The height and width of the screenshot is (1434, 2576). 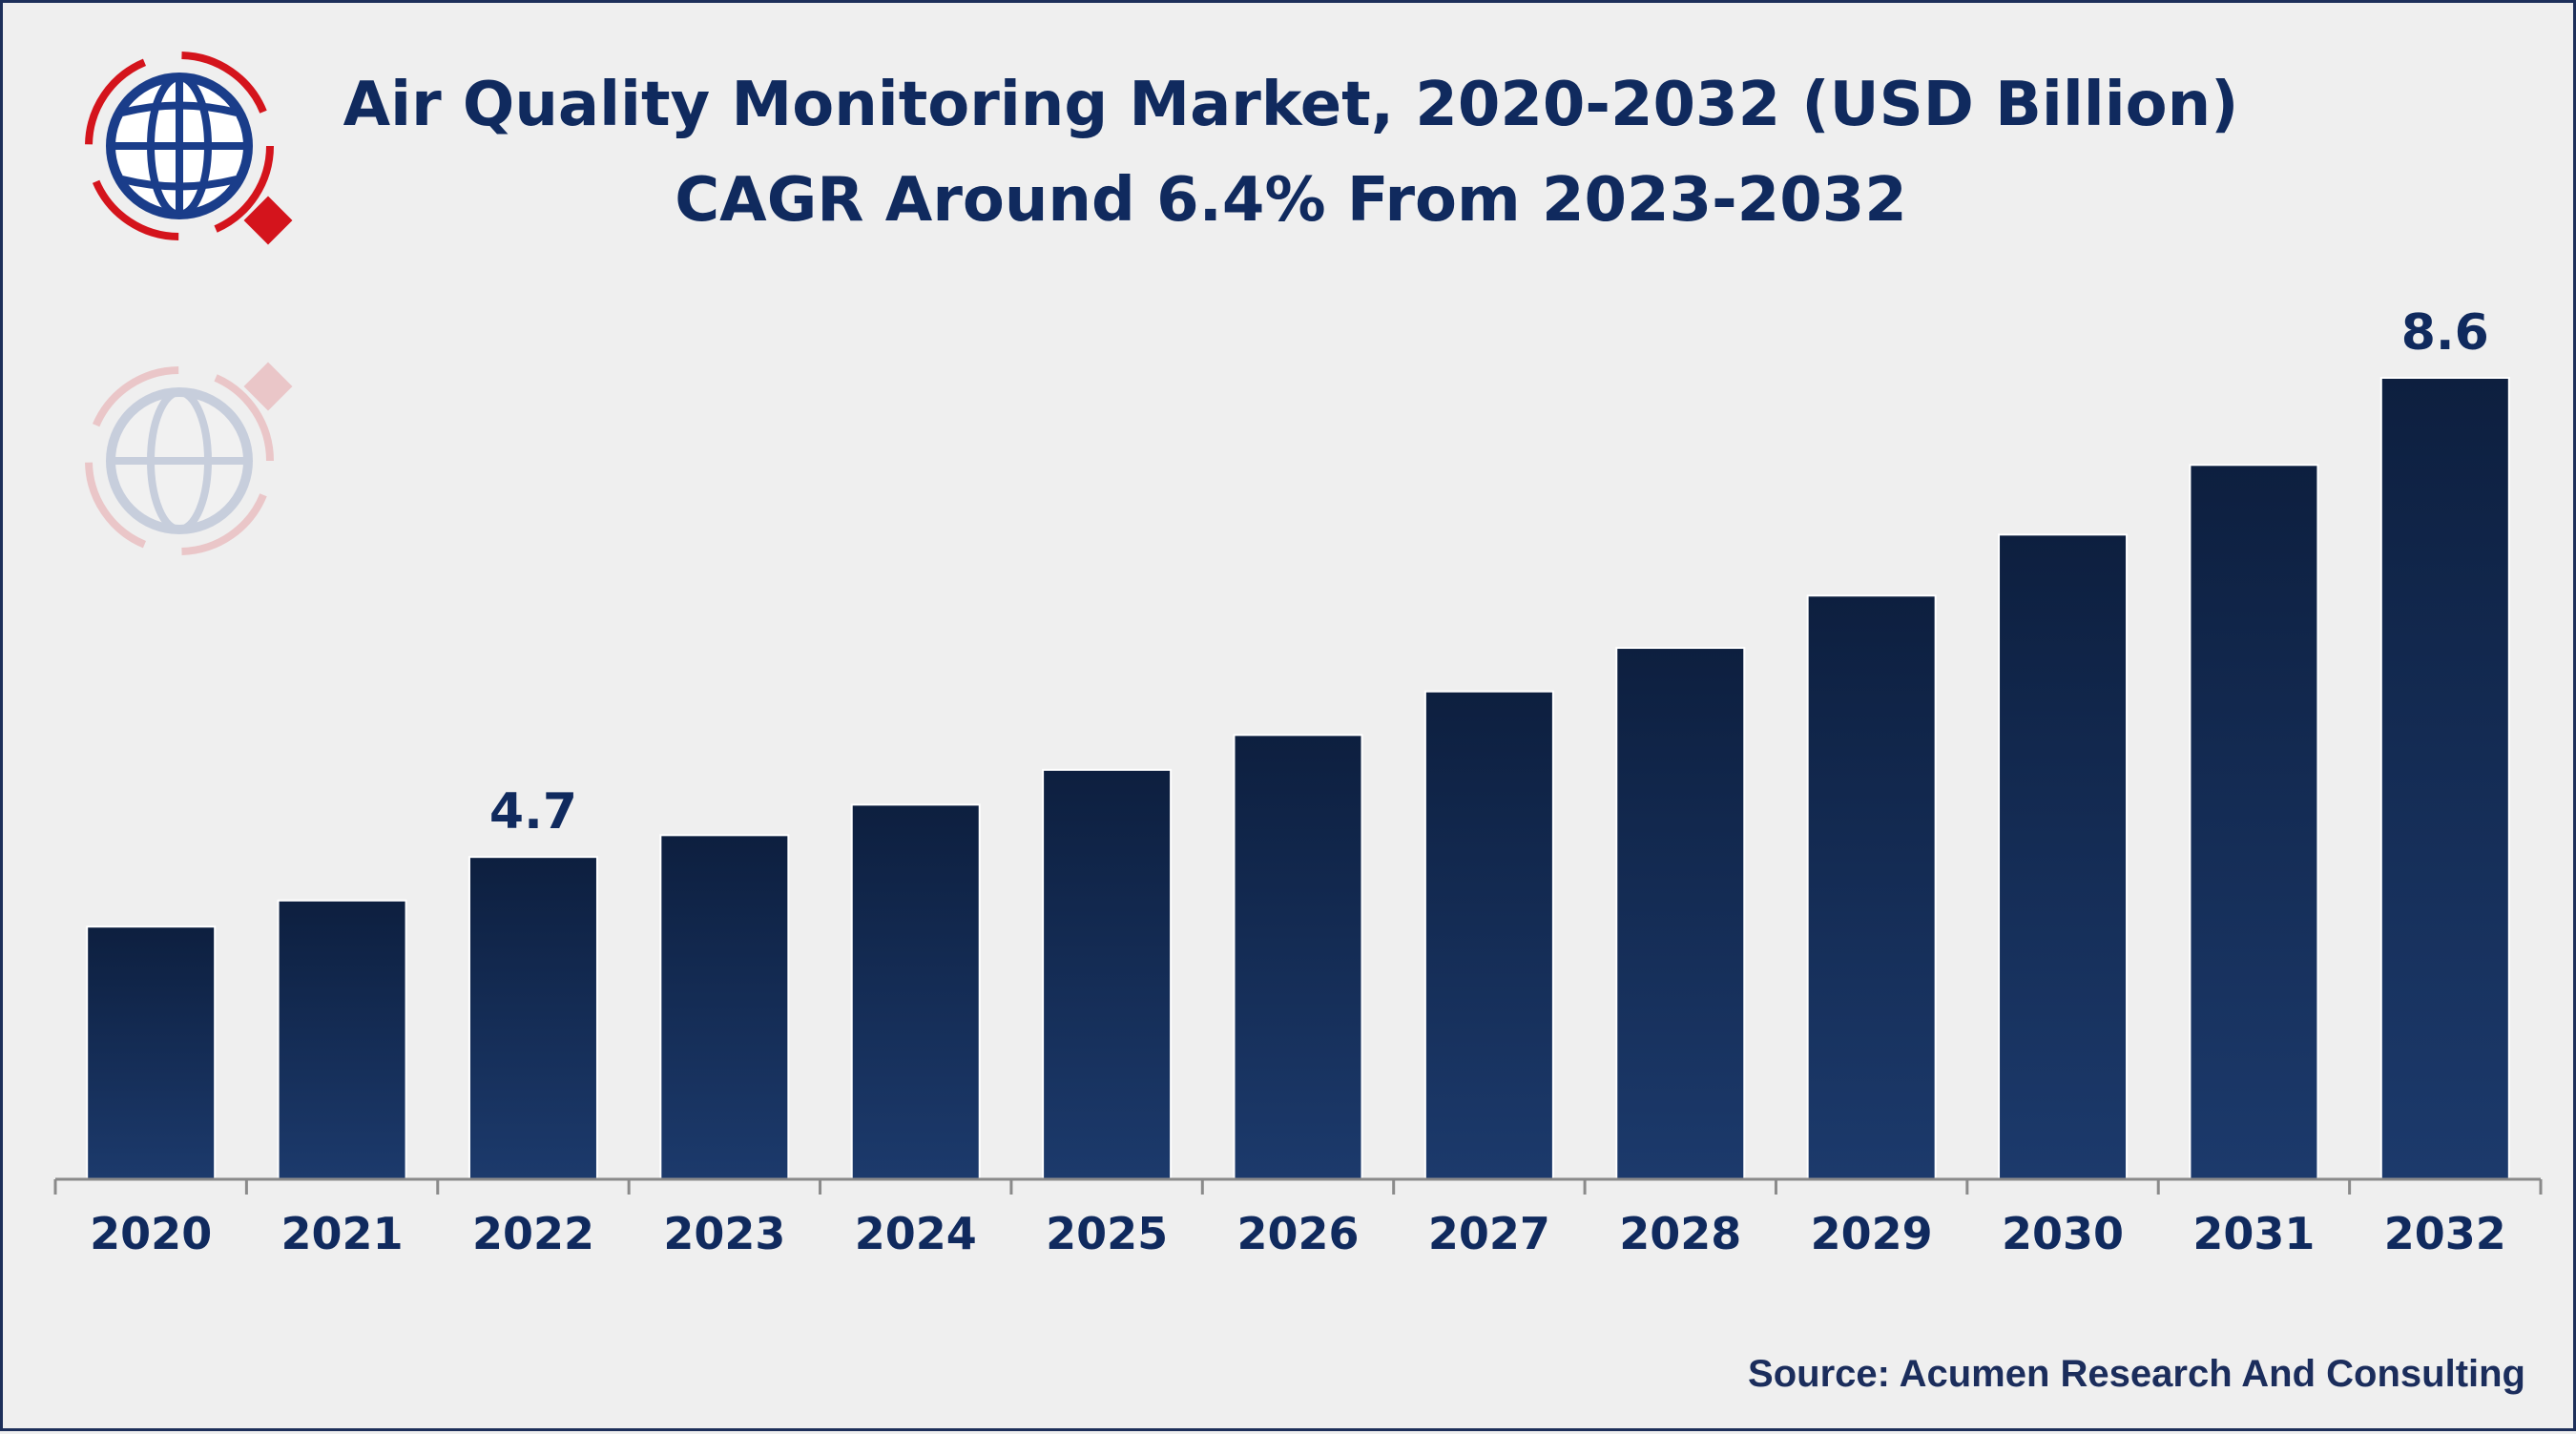 What do you see at coordinates (2445, 333) in the screenshot?
I see `data-label-2032: 8.6` at bounding box center [2445, 333].